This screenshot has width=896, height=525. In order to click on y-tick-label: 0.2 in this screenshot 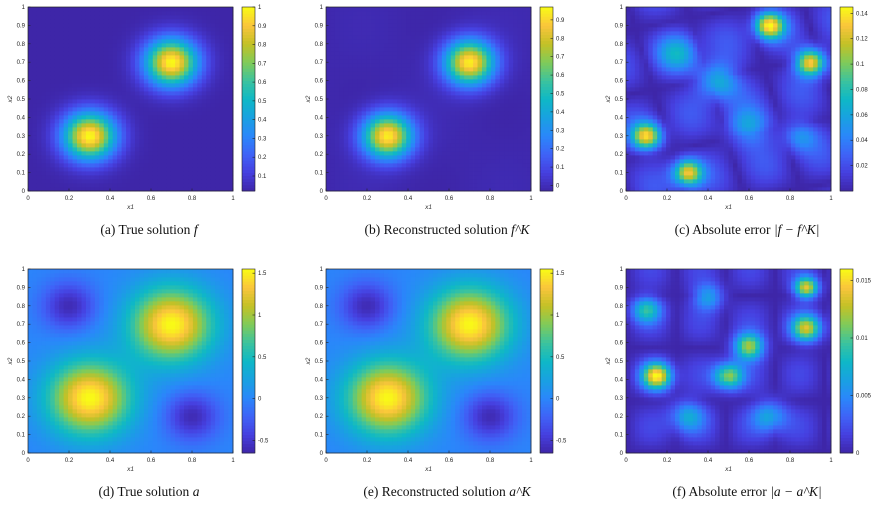, I will do `click(319, 155)`.